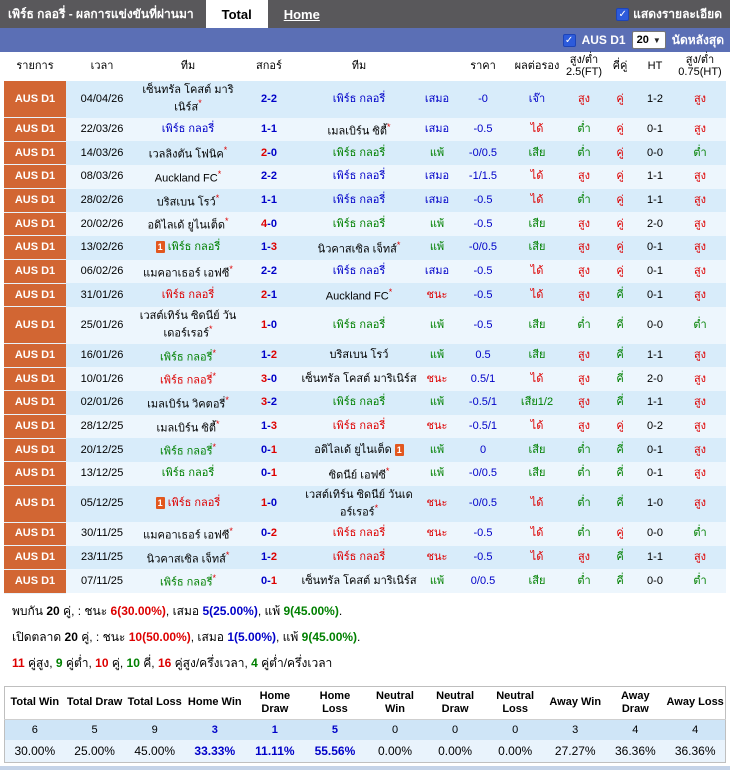  Describe the element at coordinates (483, 152) in the screenshot. I see `handicap-price: -0/0.5` at that location.